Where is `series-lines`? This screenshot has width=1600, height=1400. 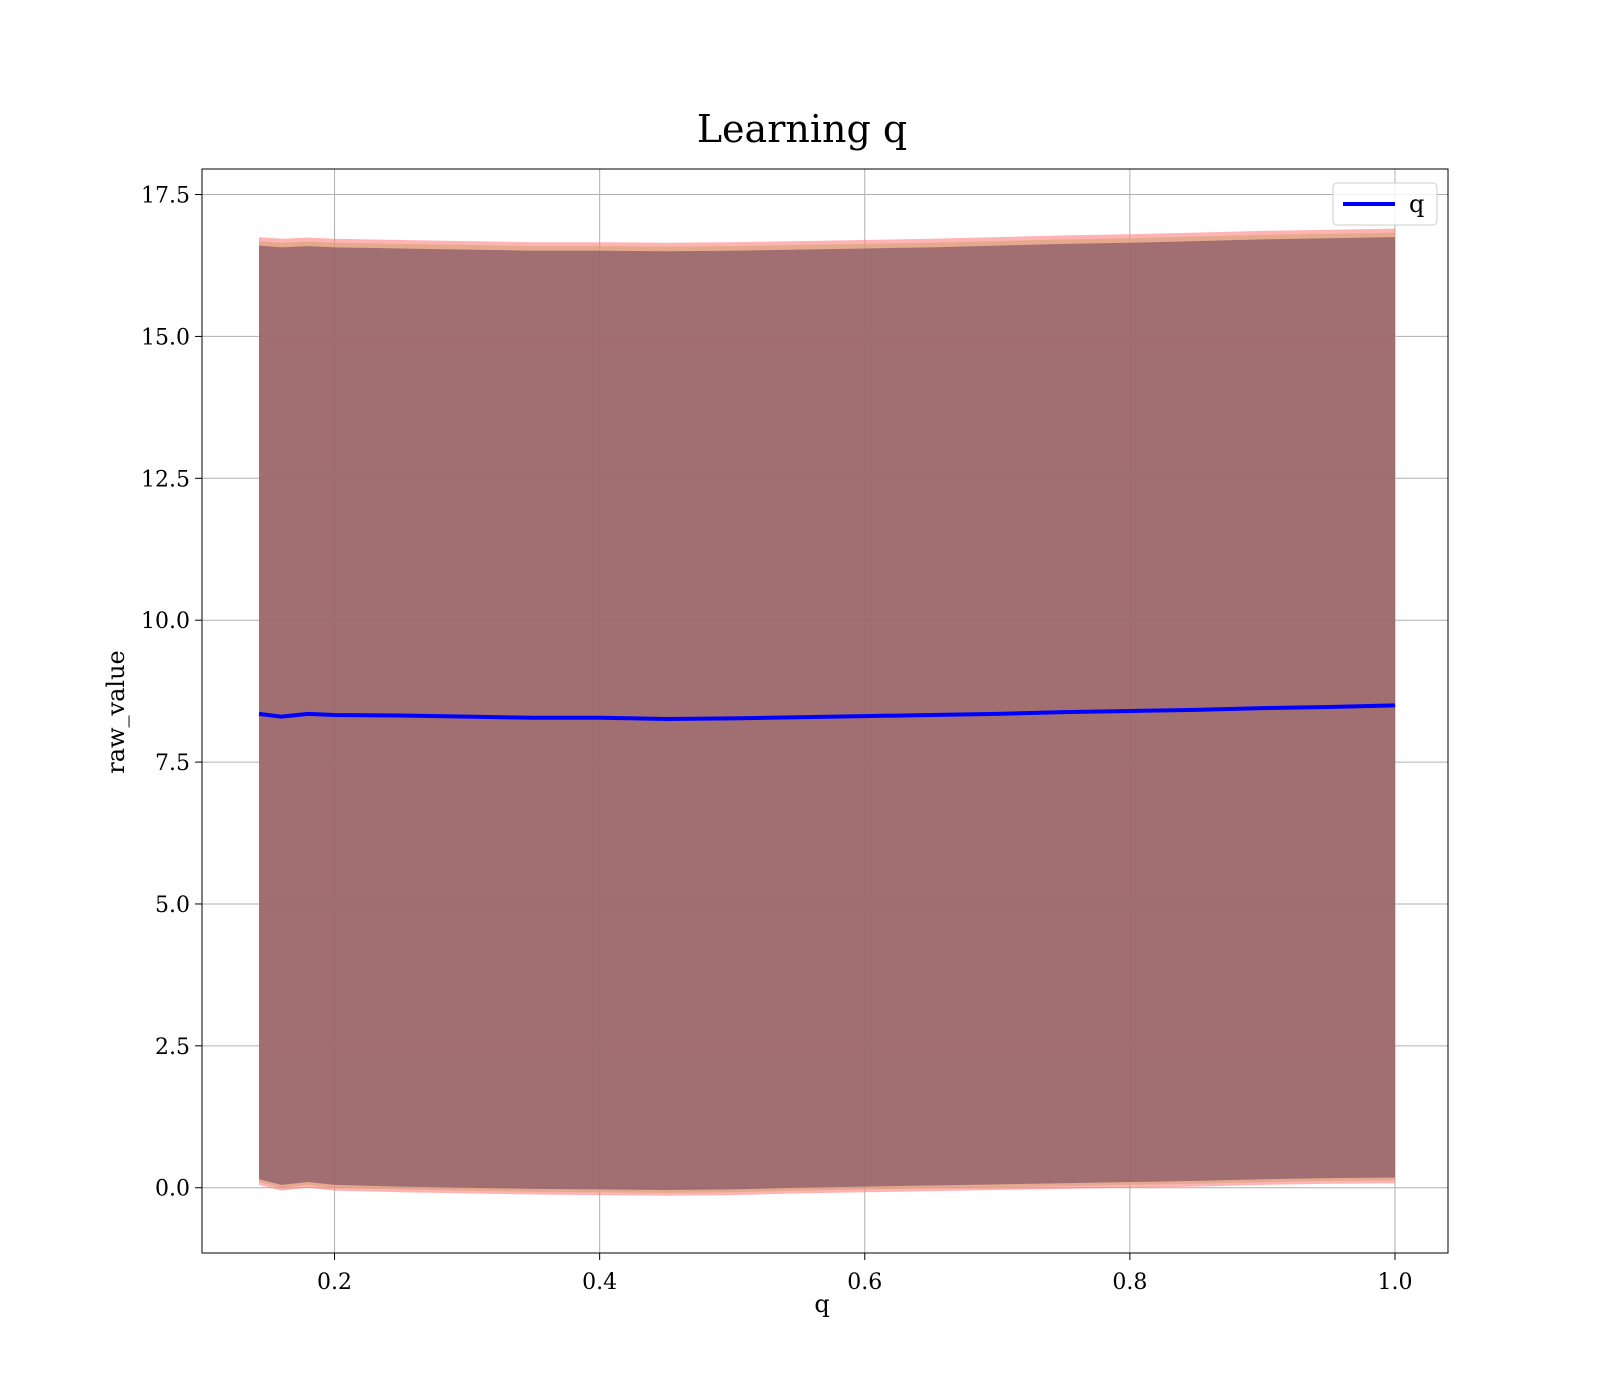
series-lines is located at coordinates (827, 712).